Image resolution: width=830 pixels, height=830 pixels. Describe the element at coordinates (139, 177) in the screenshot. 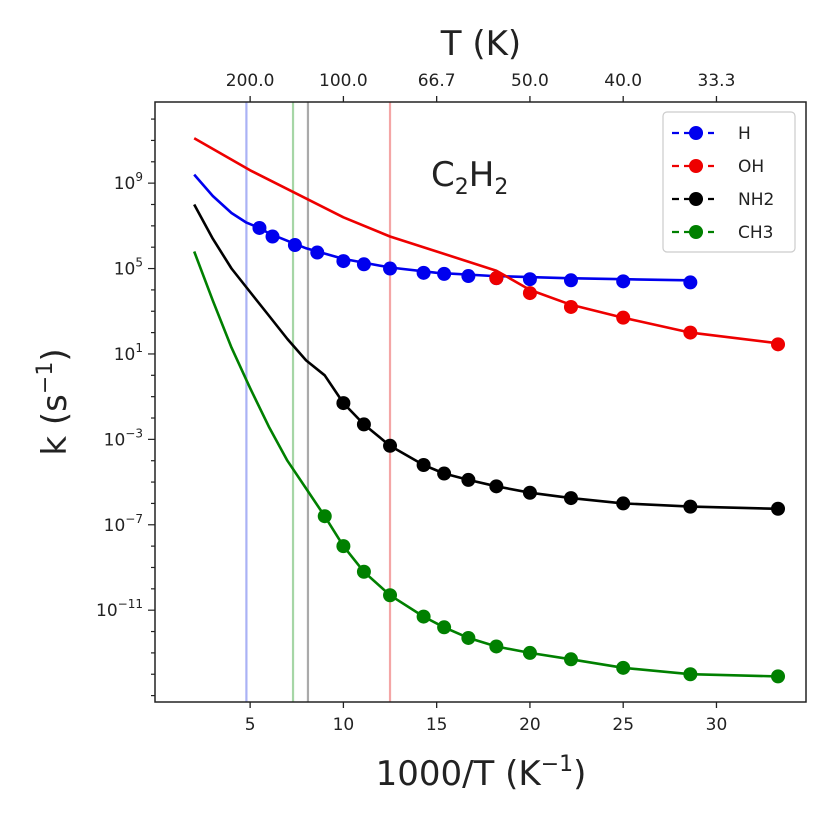

I see `y-tick-exponent: 9` at that location.